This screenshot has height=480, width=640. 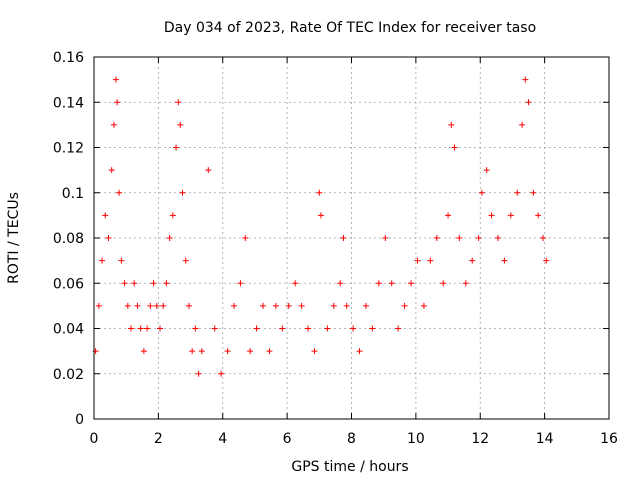 What do you see at coordinates (68, 58) in the screenshot?
I see `y-tick-label: 0.16` at bounding box center [68, 58].